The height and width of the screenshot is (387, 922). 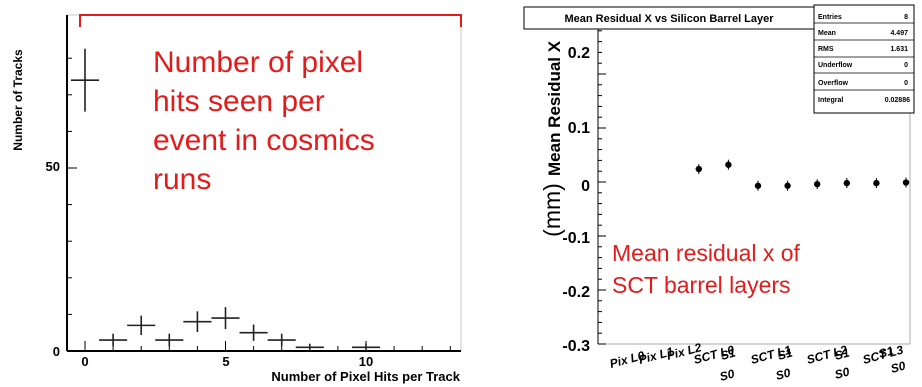 I want to click on stats-label-integral: Integral, so click(x=830, y=100).